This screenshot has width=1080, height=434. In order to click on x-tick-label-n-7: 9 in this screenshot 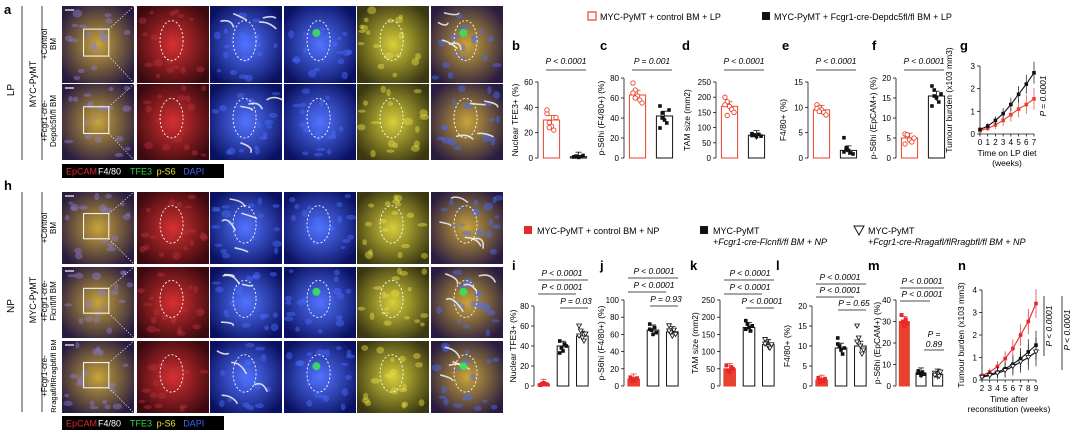, I will do `click(1036, 388)`.